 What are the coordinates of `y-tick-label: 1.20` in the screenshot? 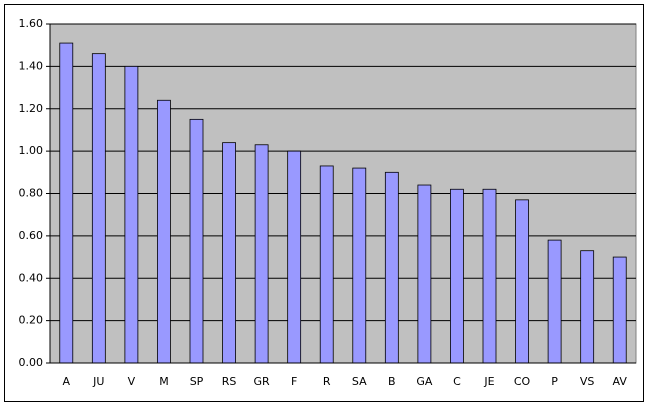 It's located at (31, 108).